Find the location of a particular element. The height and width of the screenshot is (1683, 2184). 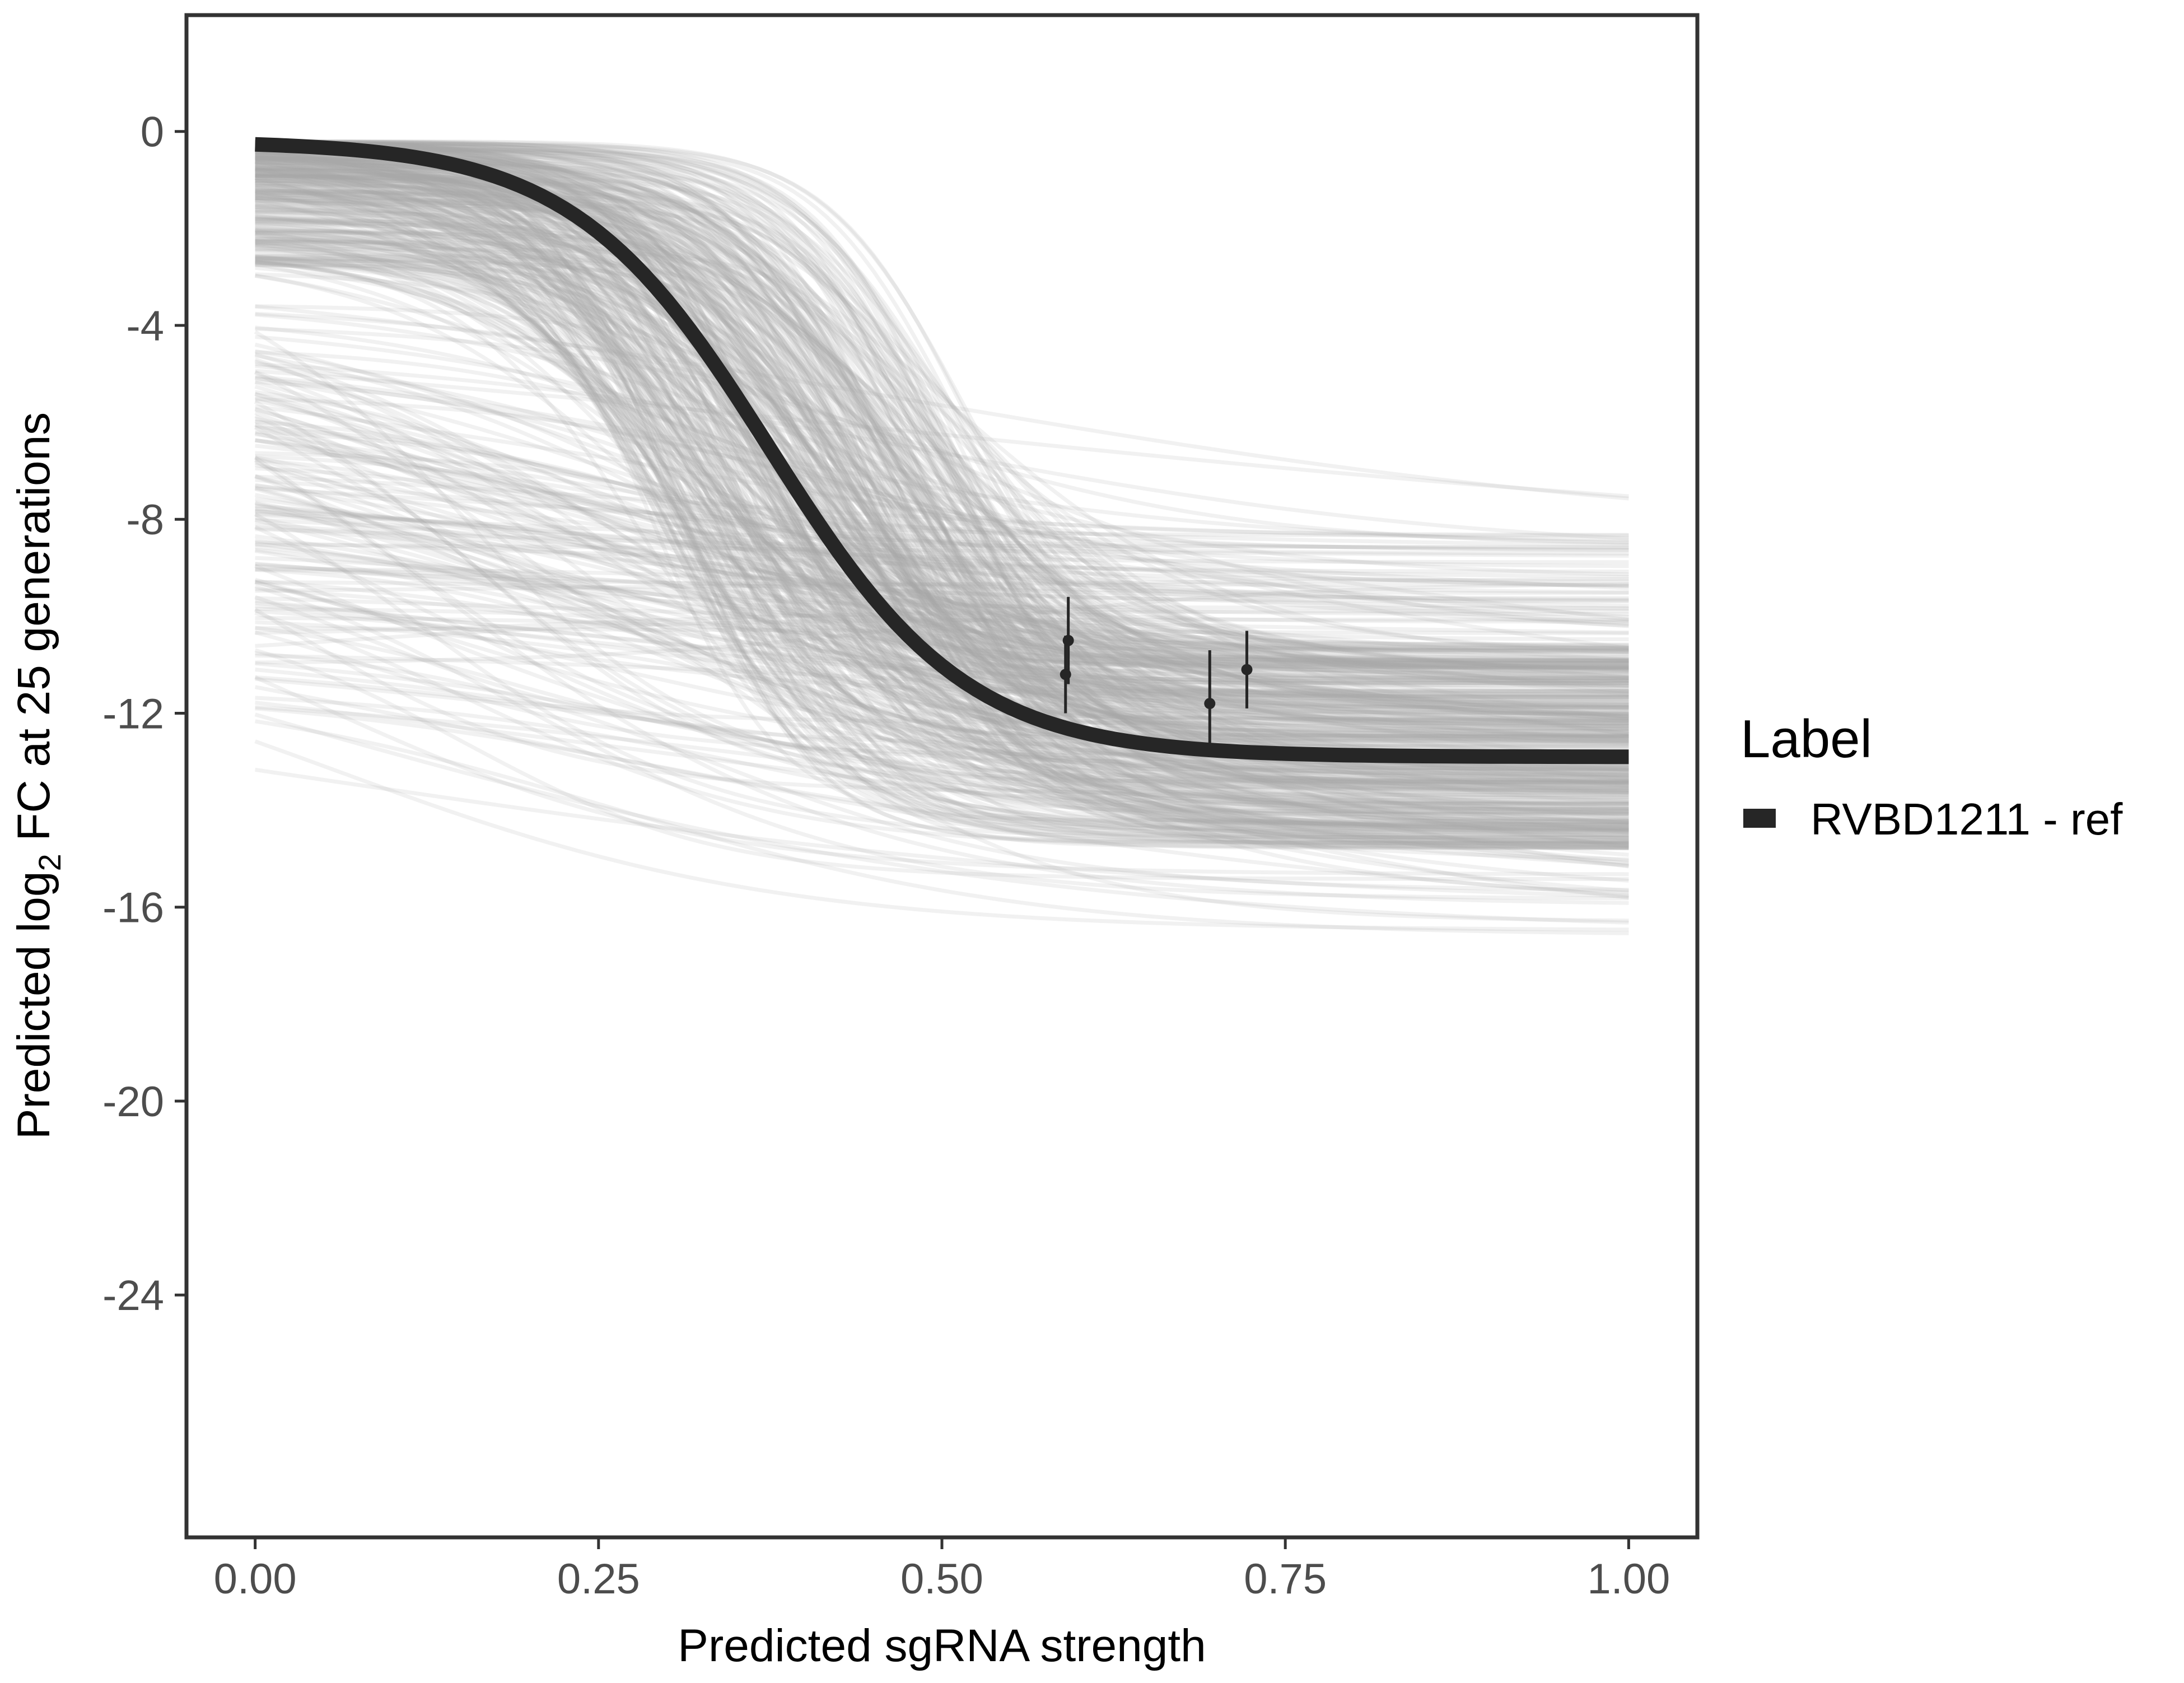

y-axis-title-subscript: 2 is located at coordinates (50, 862).